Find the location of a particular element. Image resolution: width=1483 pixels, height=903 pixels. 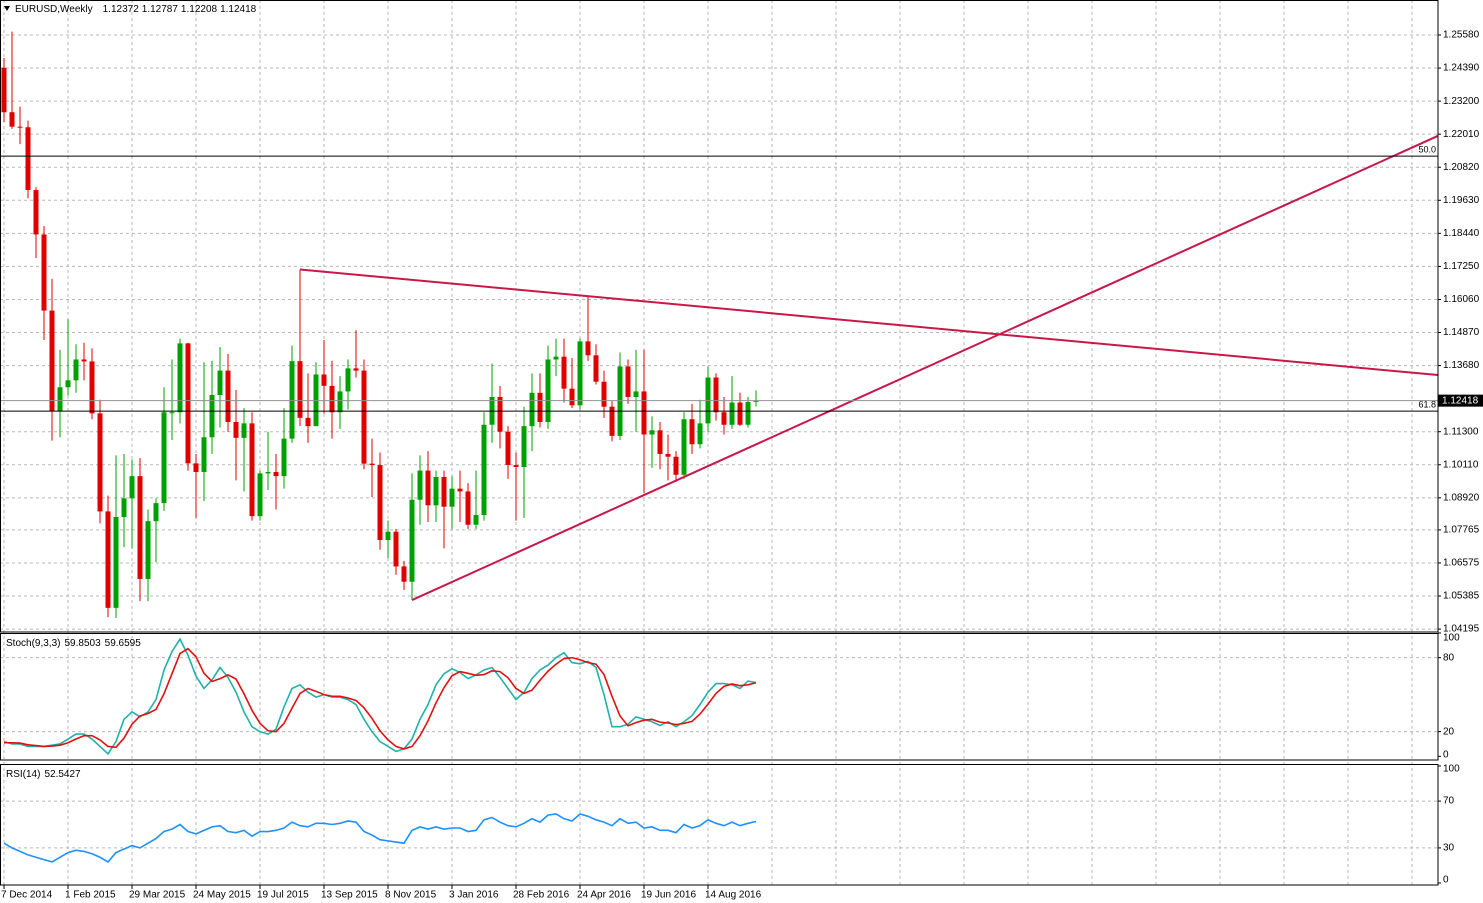

y-tick-label: 1.23200 is located at coordinates (1461, 101).